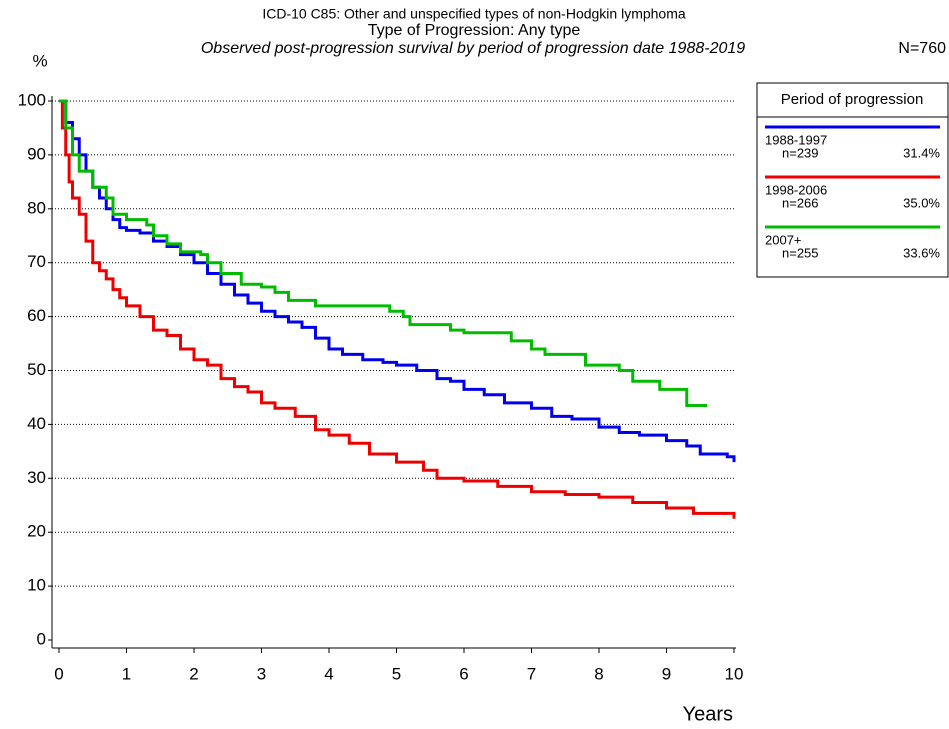 Image resolution: width=949 pixels, height=729 pixels. Describe the element at coordinates (800, 202) in the screenshot. I see `legend-n: n=266` at that location.